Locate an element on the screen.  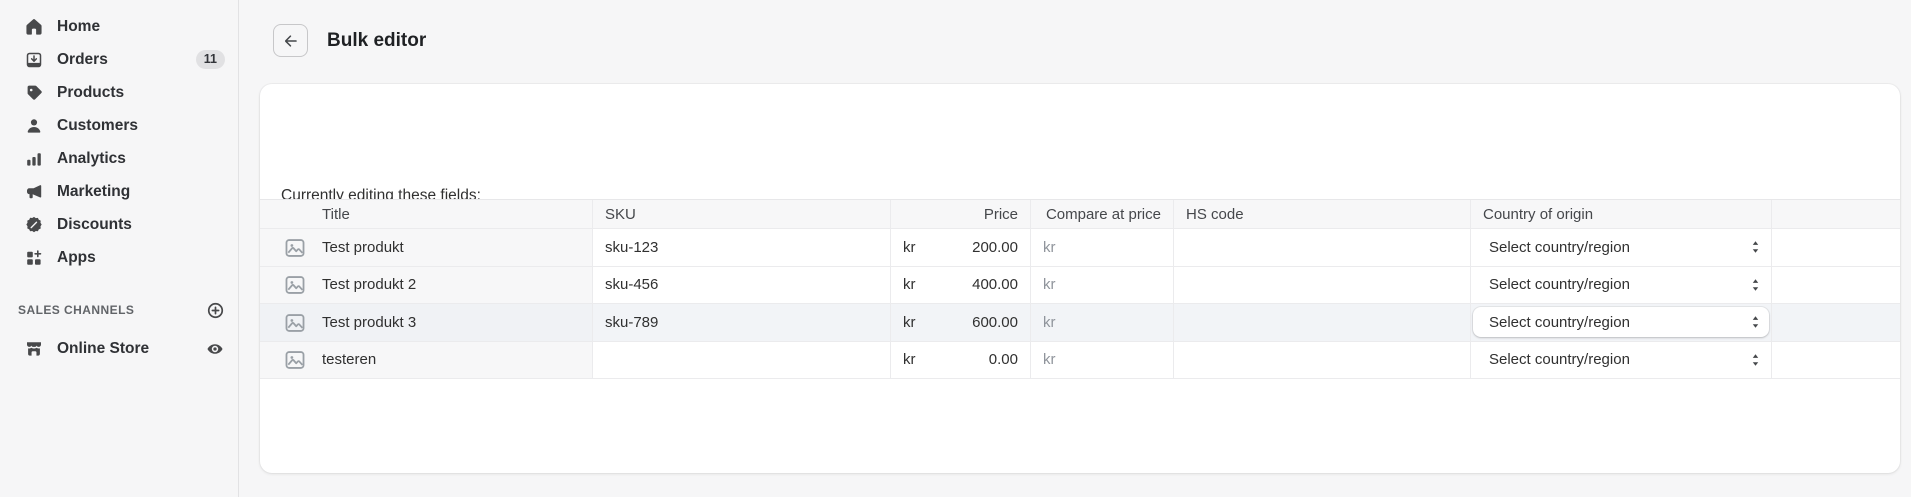
column-header-compare-at-price: Compare at price is located at coordinates (1102, 214).